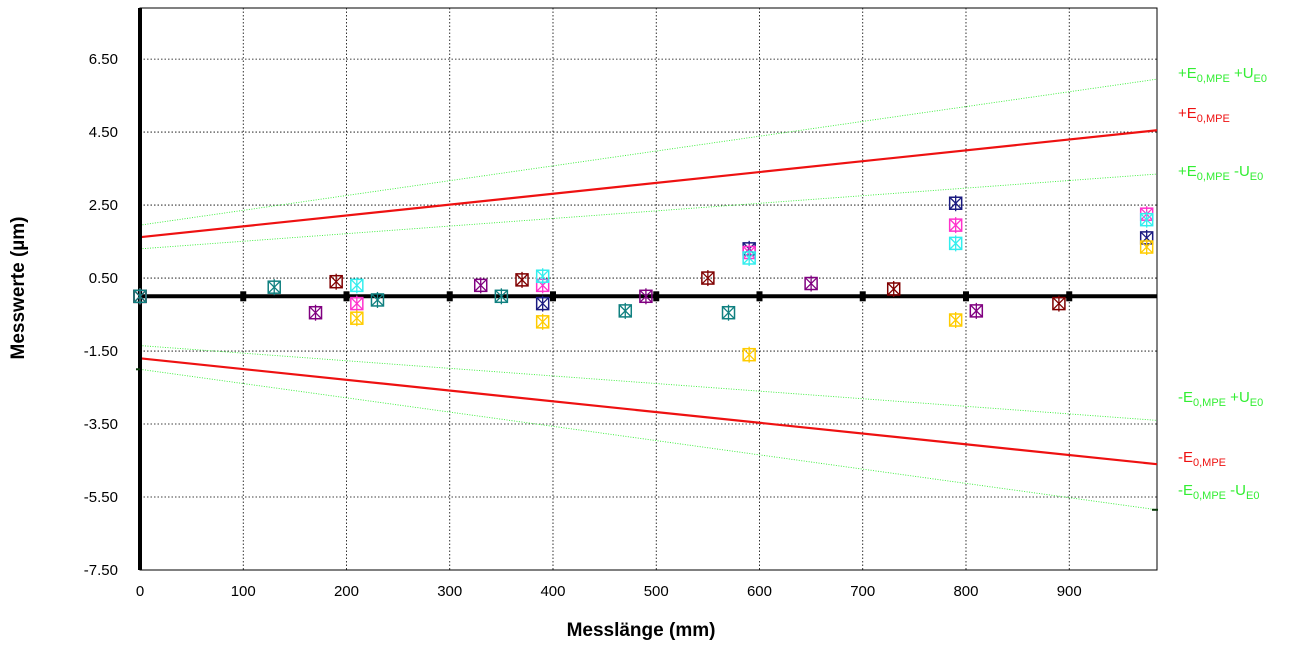 The image size is (1307, 647). Describe the element at coordinates (552, 591) in the screenshot. I see `x-tick-label: 400` at that location.